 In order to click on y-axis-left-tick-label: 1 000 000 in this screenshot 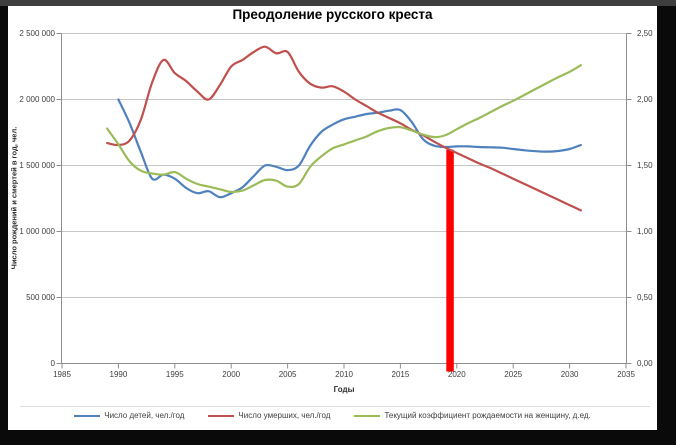, I will do `click(37, 231)`.